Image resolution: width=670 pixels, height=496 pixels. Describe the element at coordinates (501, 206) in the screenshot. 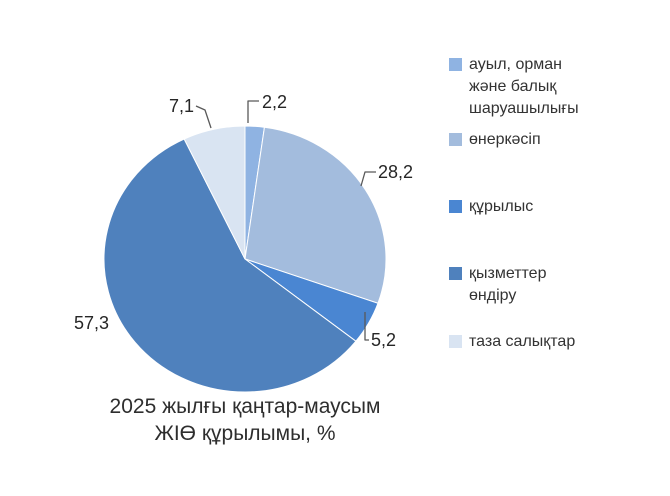

I see `legend-label: құрылыс` at that location.